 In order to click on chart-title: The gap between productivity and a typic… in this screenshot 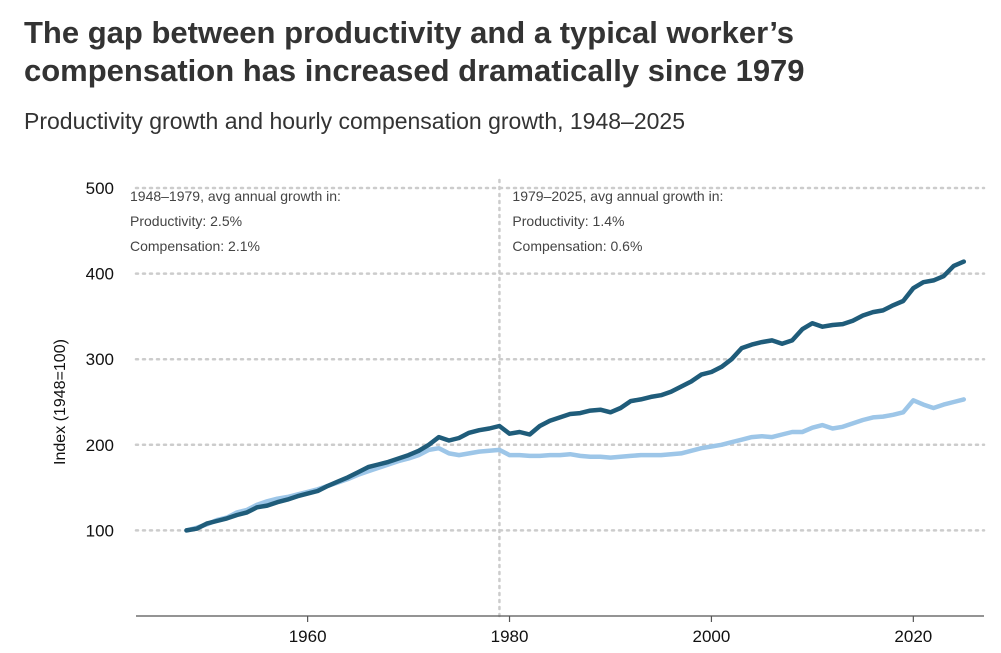, I will do `click(414, 51)`.